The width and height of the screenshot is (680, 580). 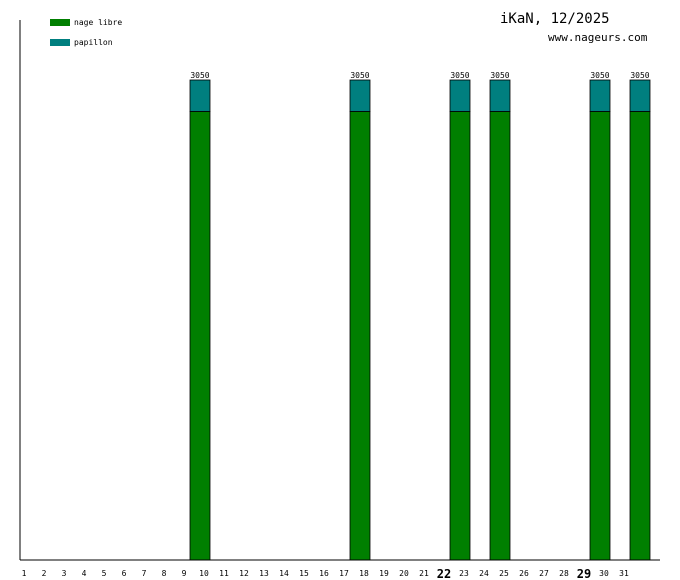 What do you see at coordinates (599, 75) in the screenshot?
I see `data-label-day-29: 3050` at bounding box center [599, 75].